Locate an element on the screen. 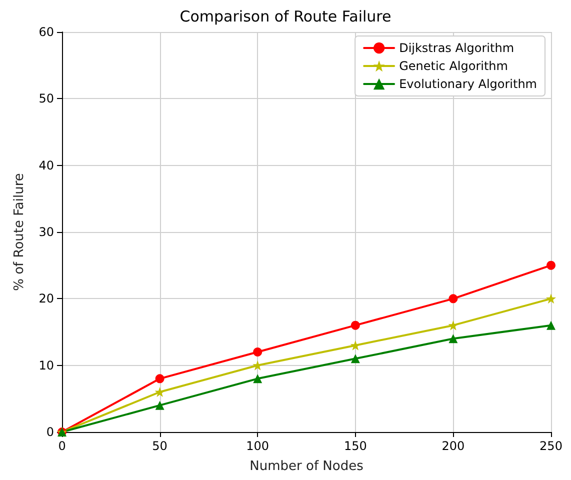 The image size is (571, 480). y-tick-label: 40 is located at coordinates (46, 165).